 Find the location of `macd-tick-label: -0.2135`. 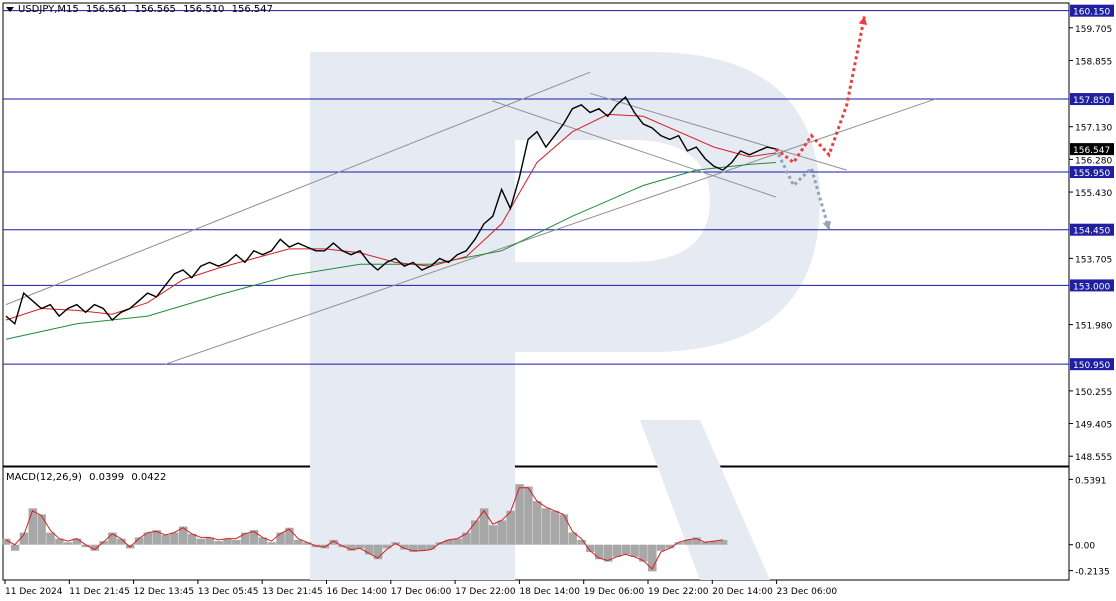

macd-tick-label: -0.2135 is located at coordinates (1092, 573).